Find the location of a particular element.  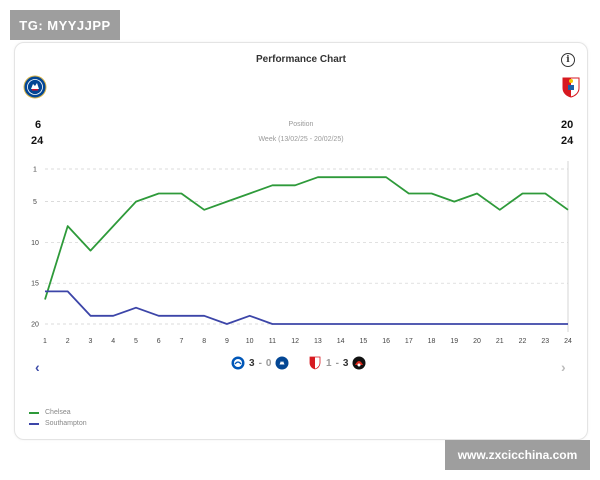

legend-item-chelsea: Chelsea is located at coordinates (50, 412).